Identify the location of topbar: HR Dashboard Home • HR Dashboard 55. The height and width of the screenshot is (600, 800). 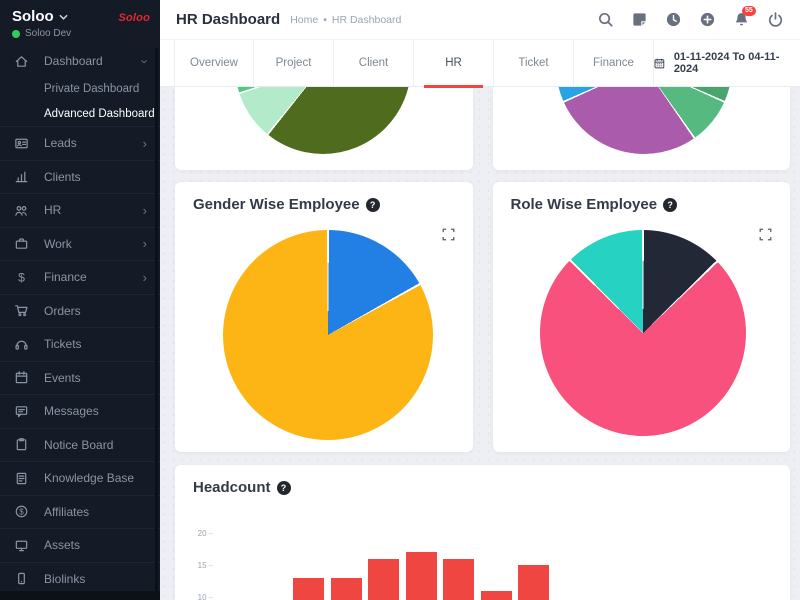
(480, 20).